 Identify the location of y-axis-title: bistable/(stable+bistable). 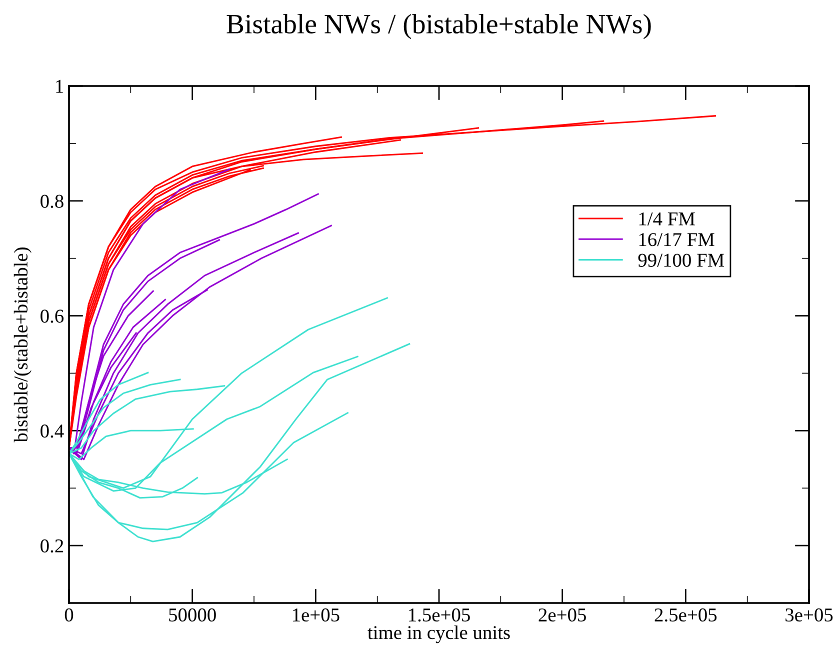
(23, 345).